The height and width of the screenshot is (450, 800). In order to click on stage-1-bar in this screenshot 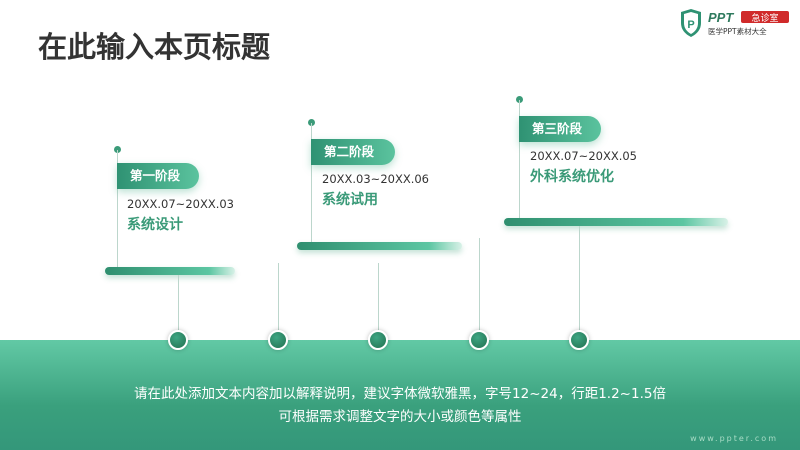, I will do `click(170, 271)`.